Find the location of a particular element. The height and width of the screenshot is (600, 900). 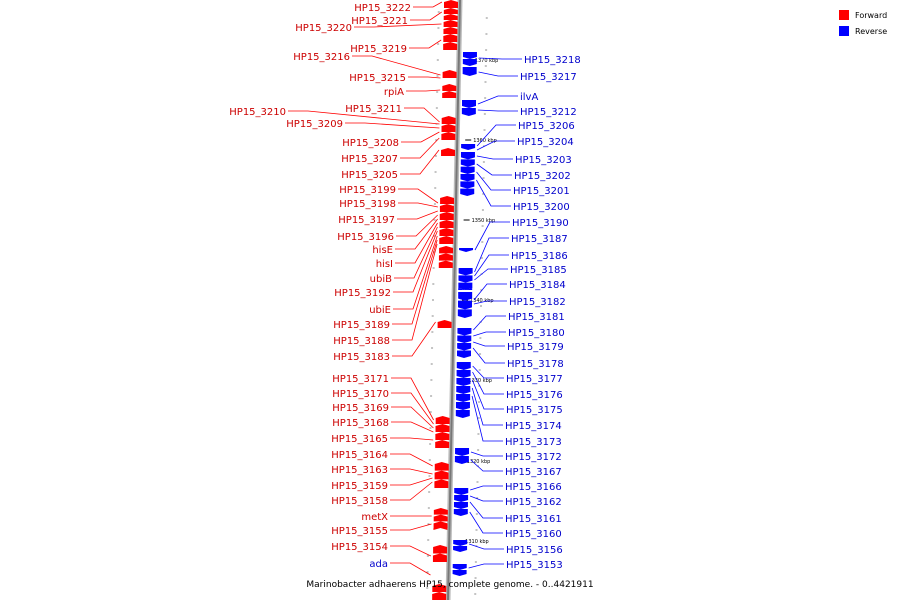

forward-gene-label: HP15_3197 is located at coordinates (366, 220).